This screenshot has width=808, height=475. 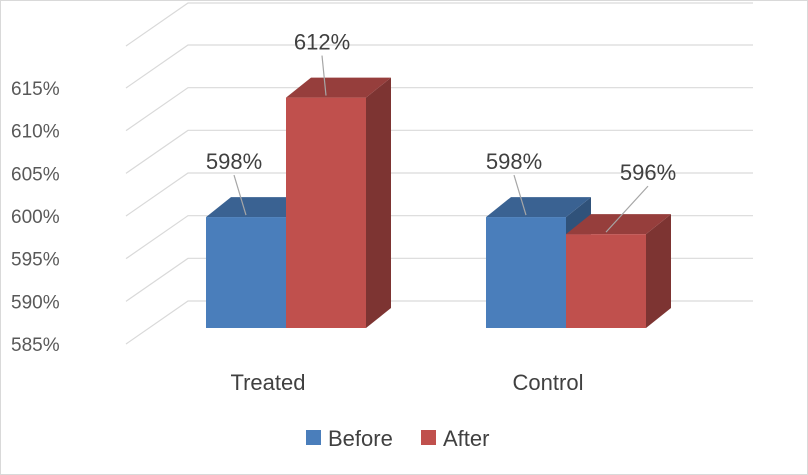 What do you see at coordinates (648, 172) in the screenshot?
I see `data-label: 596%` at bounding box center [648, 172].